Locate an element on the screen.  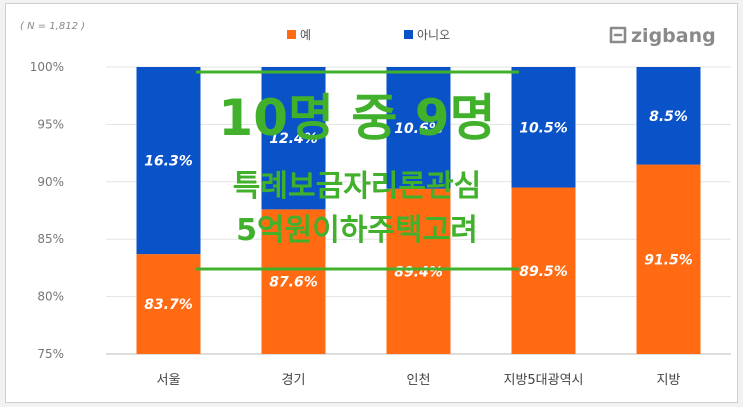
brand-name: zigbang is located at coordinates (673, 36).